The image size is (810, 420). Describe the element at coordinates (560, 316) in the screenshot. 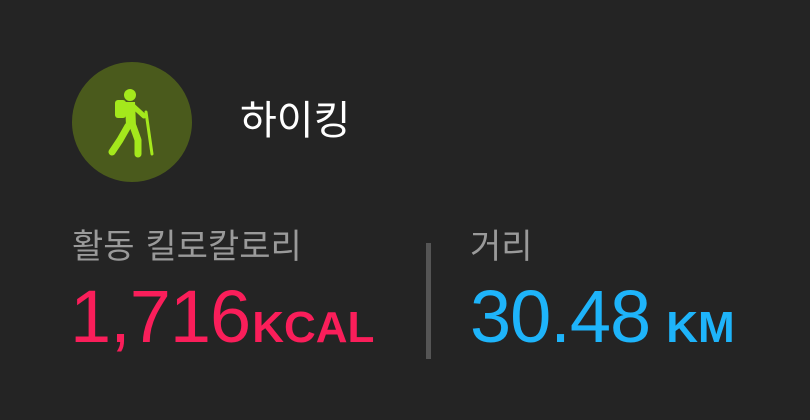

I see `distance-value: 30.48` at that location.